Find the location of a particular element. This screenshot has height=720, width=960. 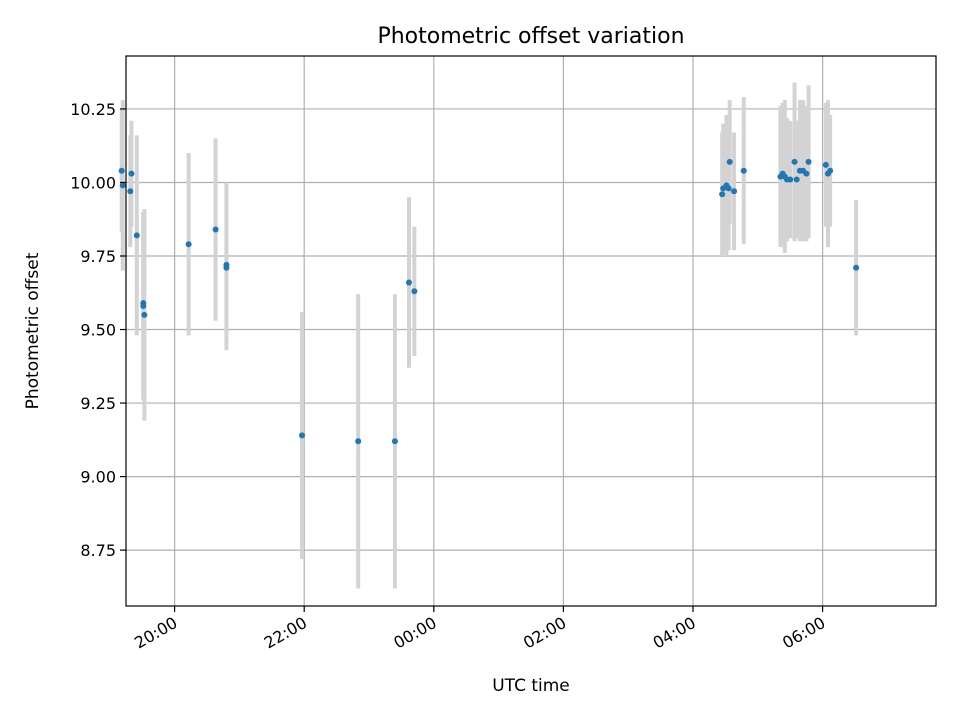

y-tick-label: 9.00 is located at coordinates (98, 477).